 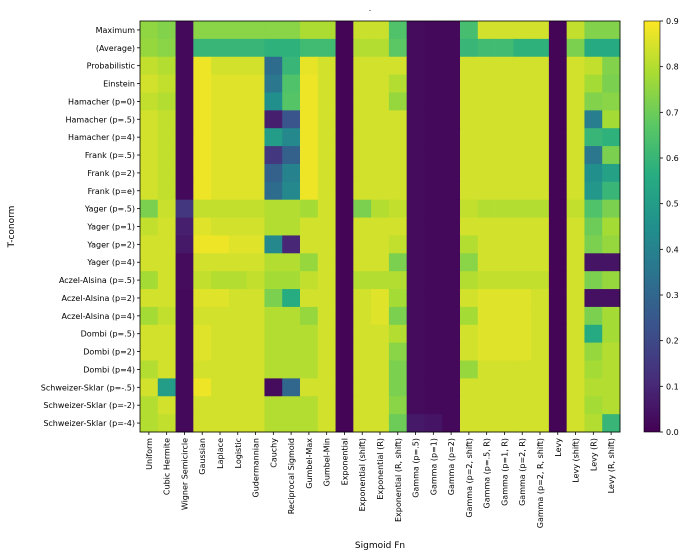 What do you see at coordinates (672, 67) in the screenshot?
I see `colorbar-tick-label: 0.8` at bounding box center [672, 67].